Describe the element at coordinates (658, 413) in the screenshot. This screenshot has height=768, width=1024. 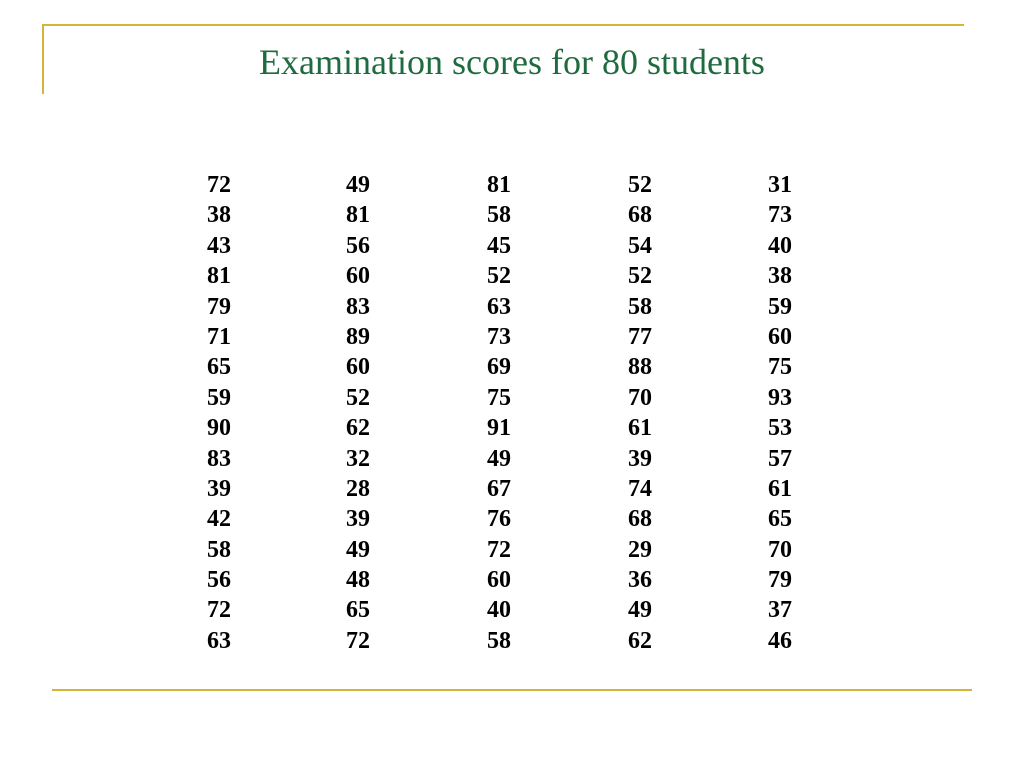
I see `score-column-4: 52 68 54 52 58 77 88 70 61 39 74 68 29 36 49 62` at that location.